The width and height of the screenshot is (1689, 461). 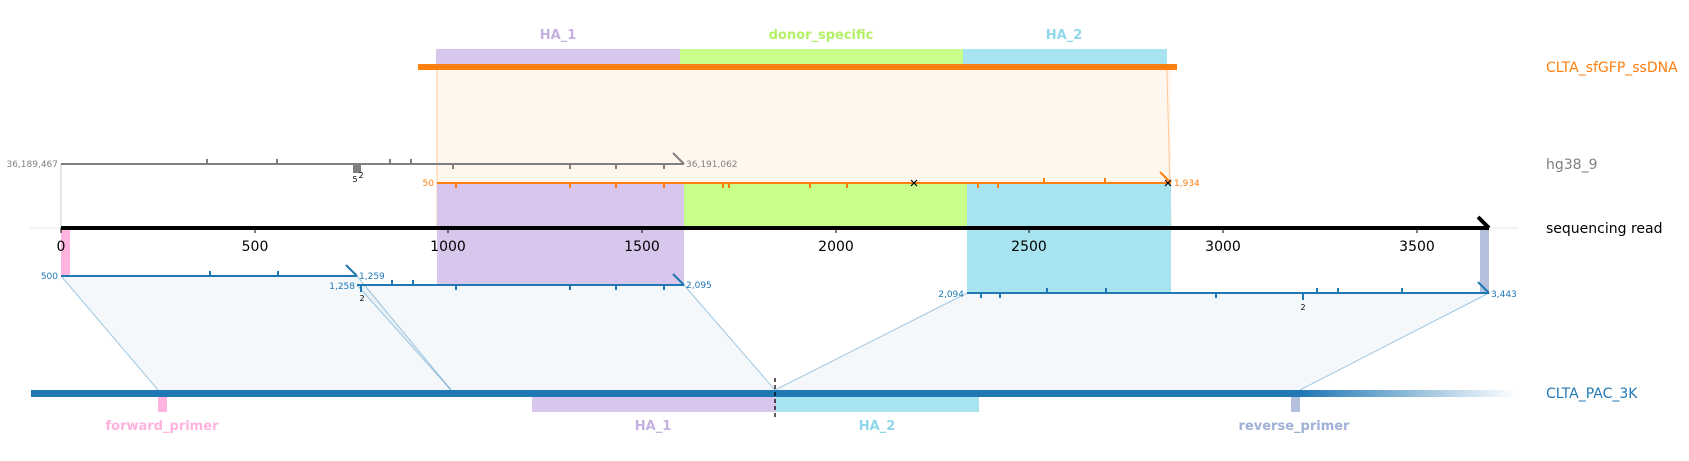 I want to click on amplicon-segment1-shade, so click(x=256, y=333).